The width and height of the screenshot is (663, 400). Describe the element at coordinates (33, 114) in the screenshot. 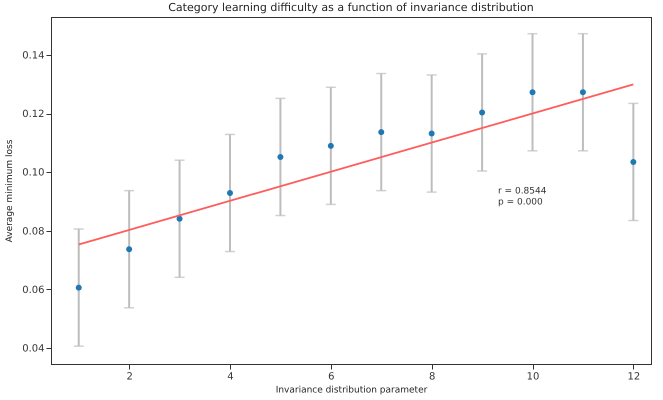

I see `y-tick-label: 0.12` at that location.